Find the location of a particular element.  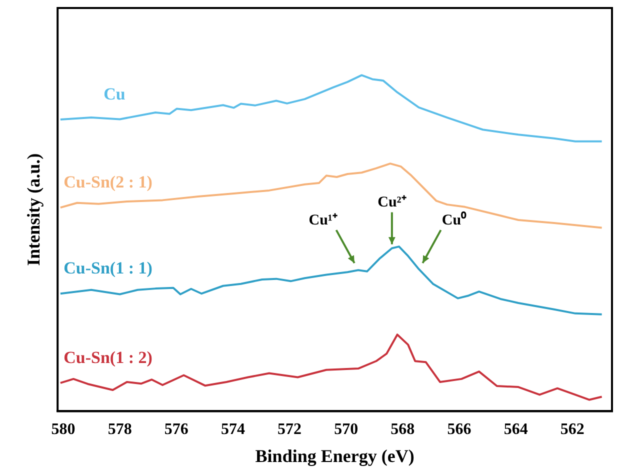

series-label: Cu-Sn(1 : 2) is located at coordinates (108, 357).